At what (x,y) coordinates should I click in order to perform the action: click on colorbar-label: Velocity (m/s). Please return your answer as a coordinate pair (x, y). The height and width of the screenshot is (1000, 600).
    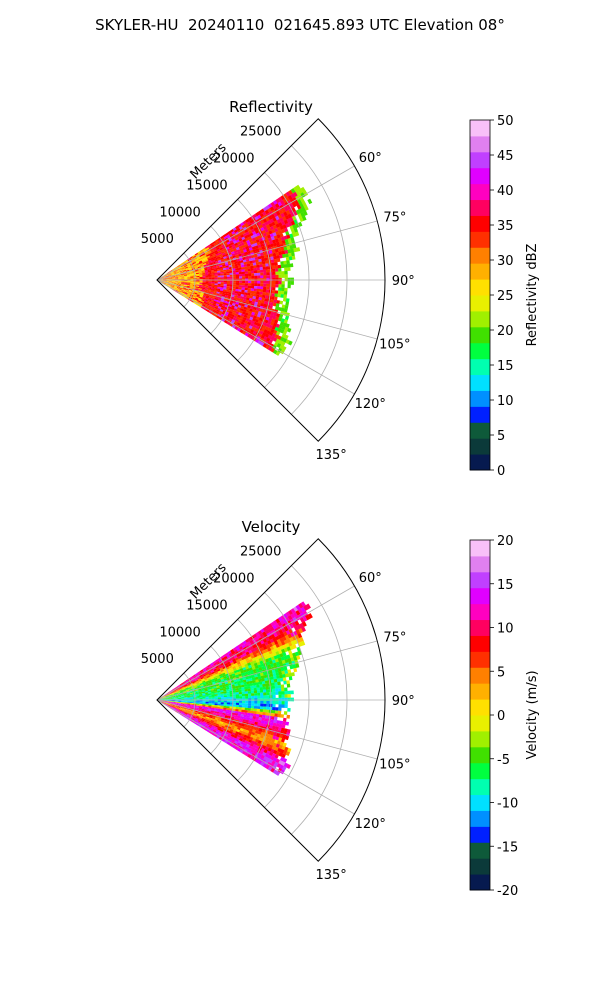
    Looking at the image, I should click on (532, 714).